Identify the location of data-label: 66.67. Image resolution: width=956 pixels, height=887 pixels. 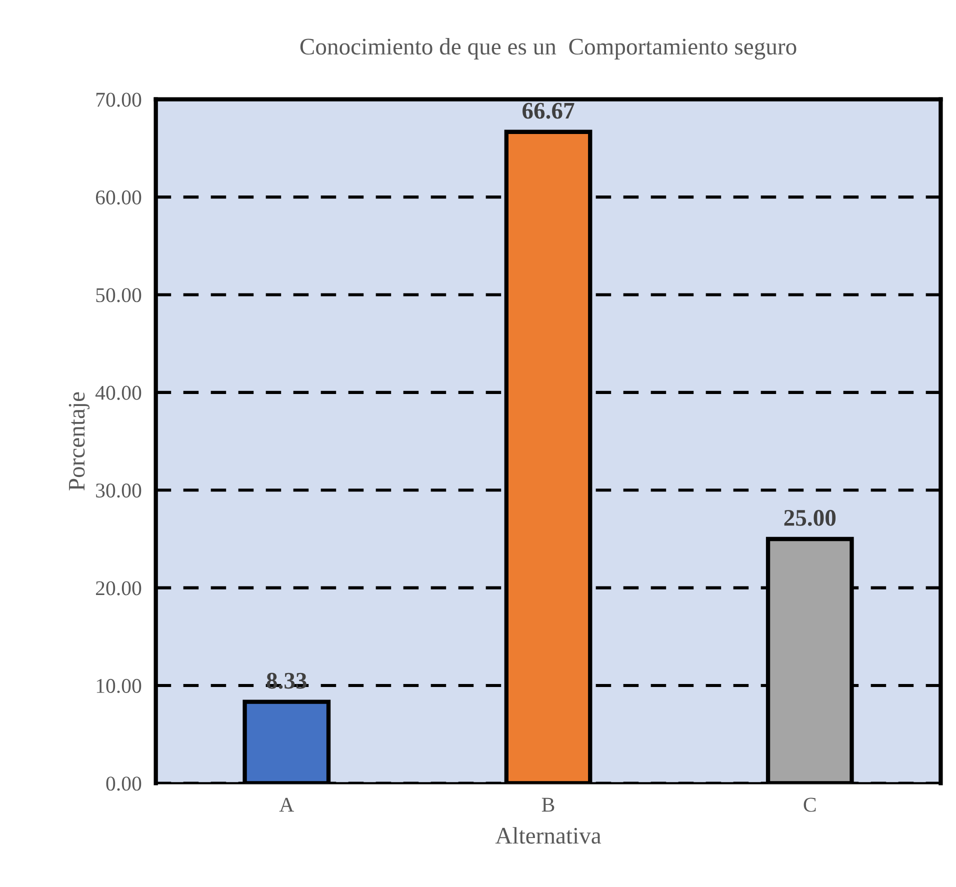
(548, 110).